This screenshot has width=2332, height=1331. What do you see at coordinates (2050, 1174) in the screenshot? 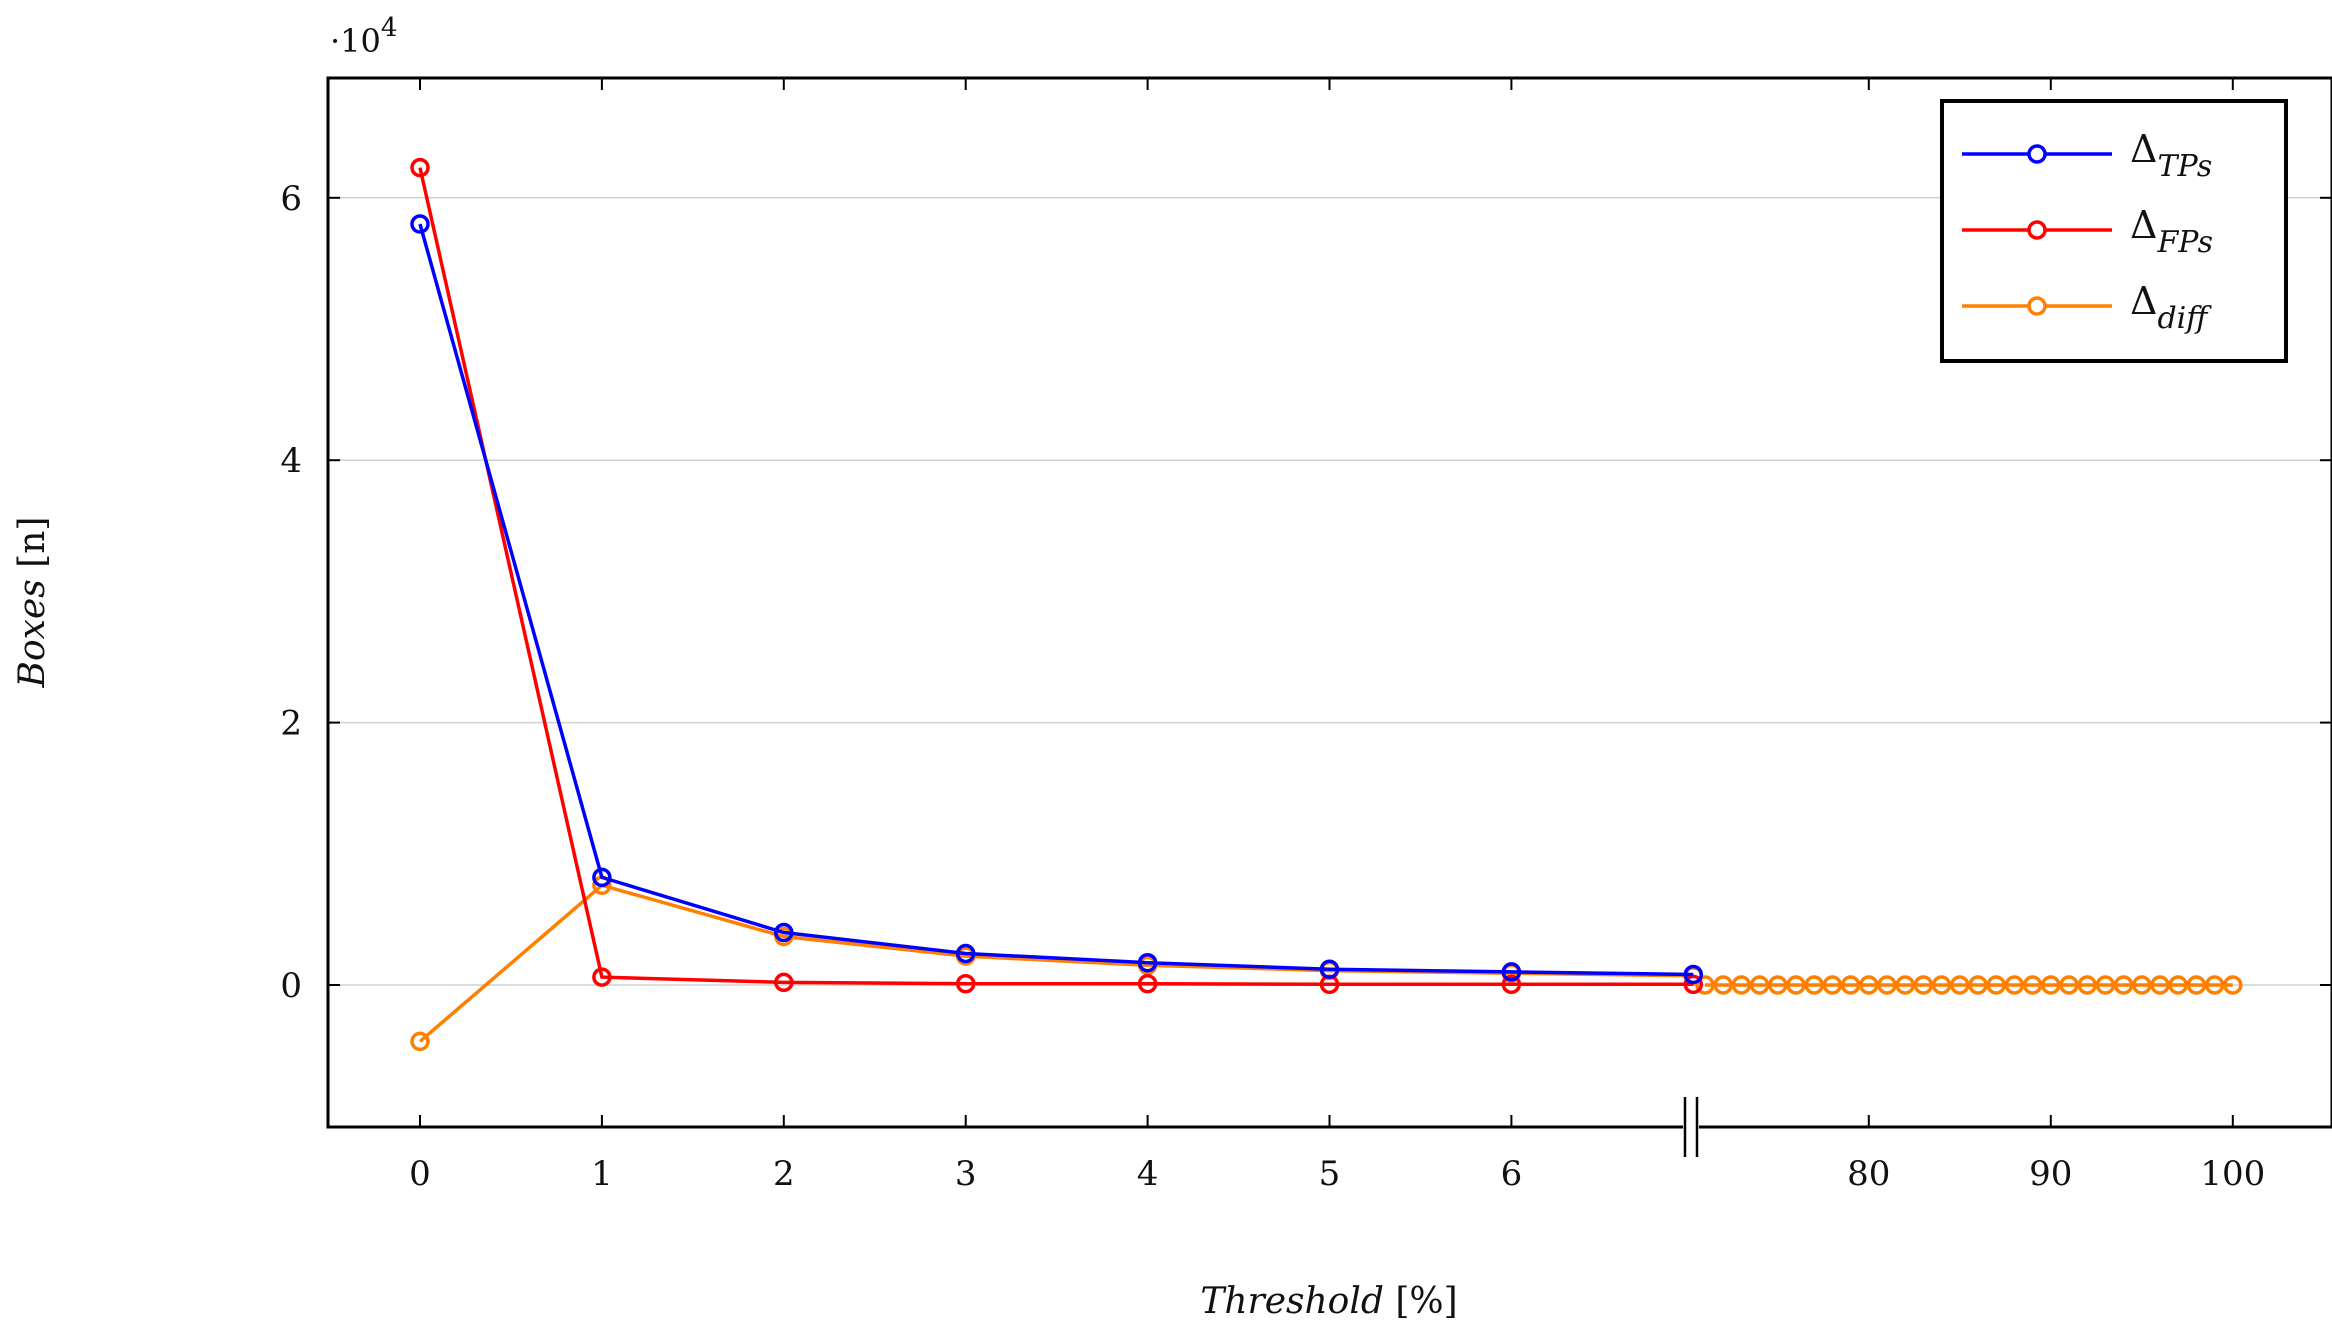
I see `x-tick-label-8: 90` at bounding box center [2050, 1174].